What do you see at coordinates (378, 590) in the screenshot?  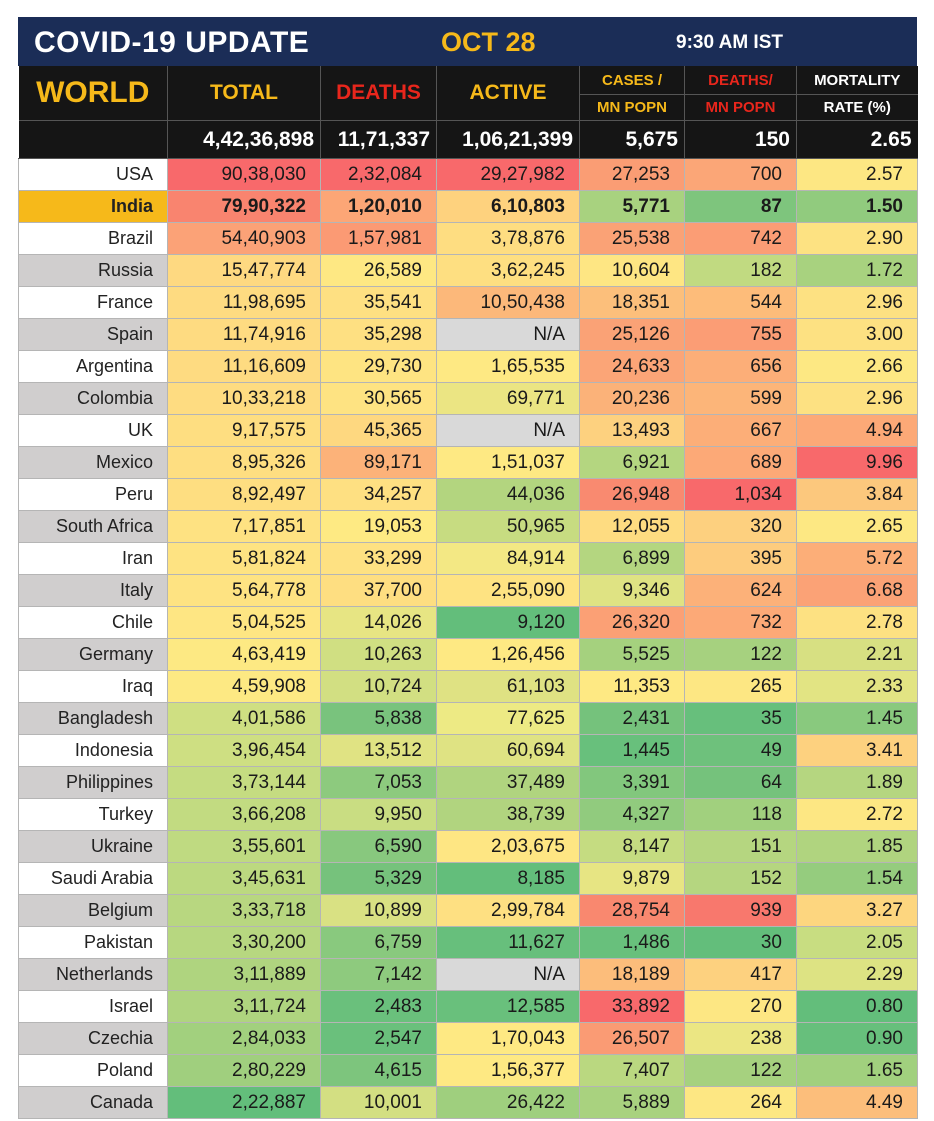 I see `cell-deaths: 37,700` at bounding box center [378, 590].